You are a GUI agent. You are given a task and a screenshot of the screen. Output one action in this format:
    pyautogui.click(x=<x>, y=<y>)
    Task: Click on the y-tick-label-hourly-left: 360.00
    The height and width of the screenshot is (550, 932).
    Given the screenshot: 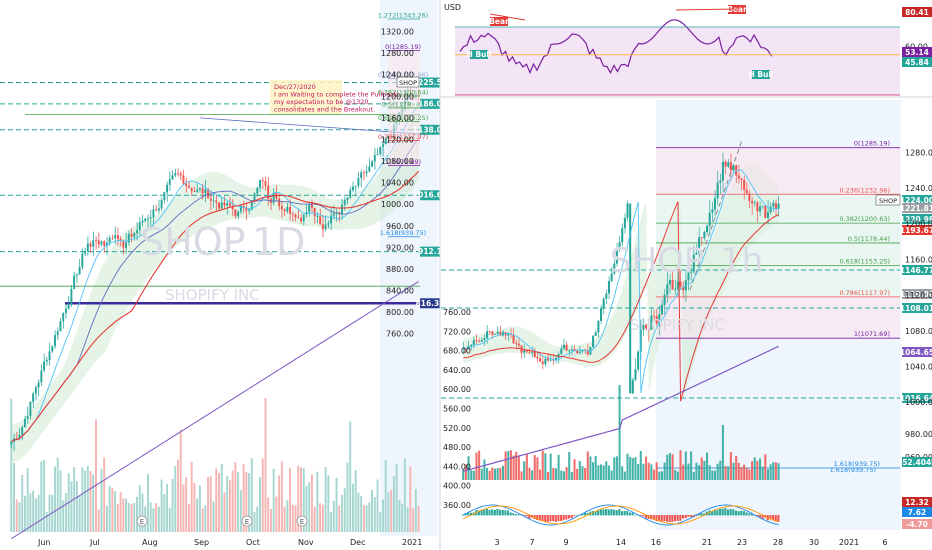 What is the action you would take?
    pyautogui.click(x=457, y=505)
    